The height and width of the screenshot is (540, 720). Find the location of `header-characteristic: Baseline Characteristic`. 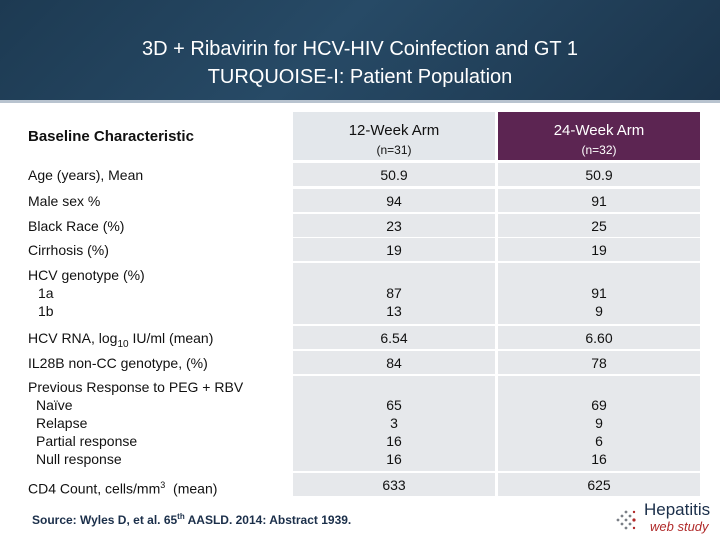

header-characteristic: Baseline Characteristic is located at coordinates (111, 136).